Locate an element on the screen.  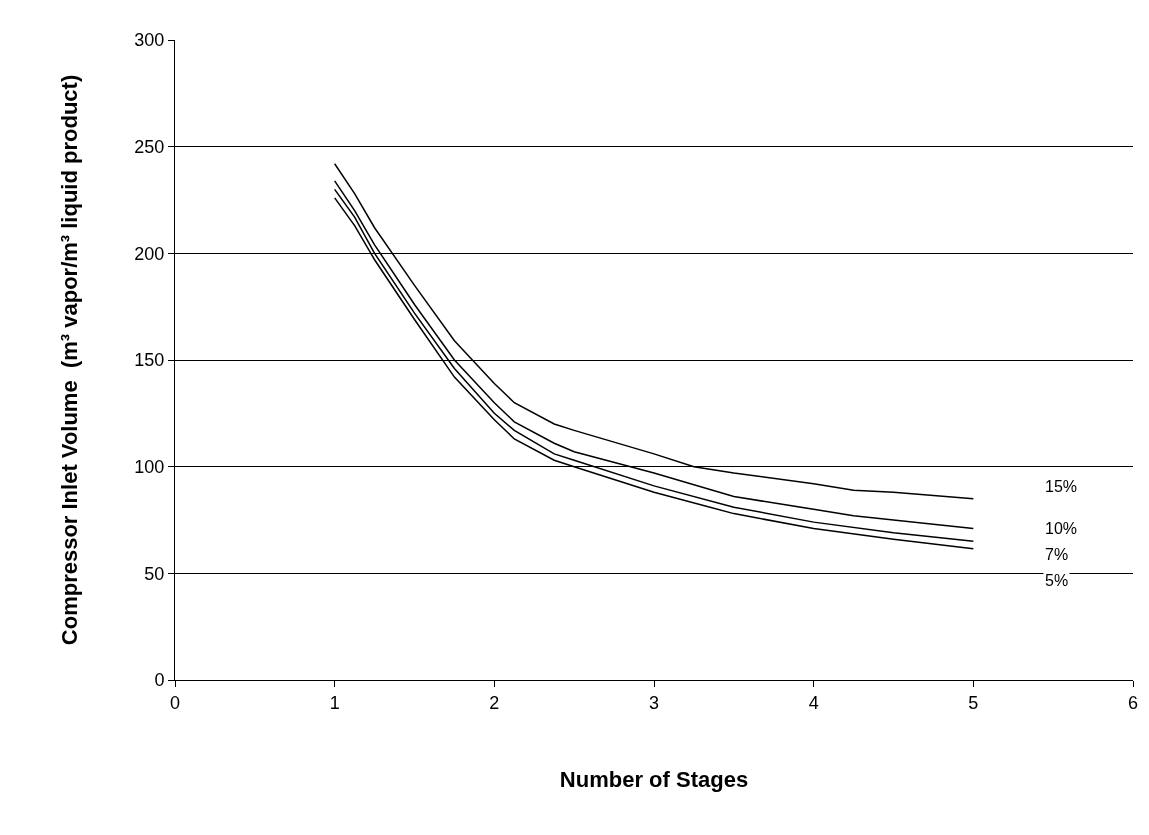
x-tick-label: 1 is located at coordinates (334, 702).